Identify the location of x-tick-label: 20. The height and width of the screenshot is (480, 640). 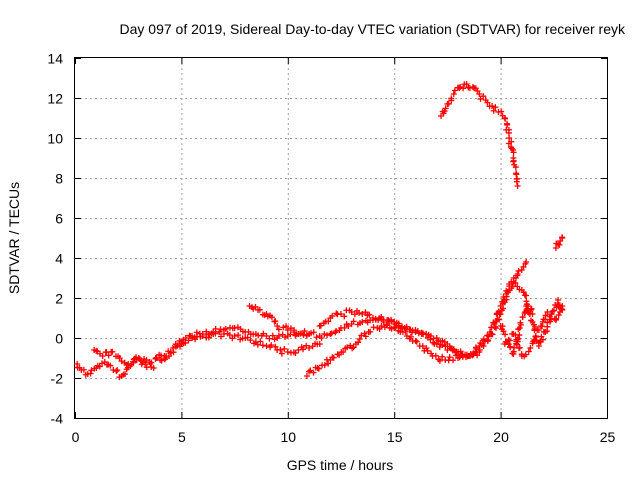
(501, 437).